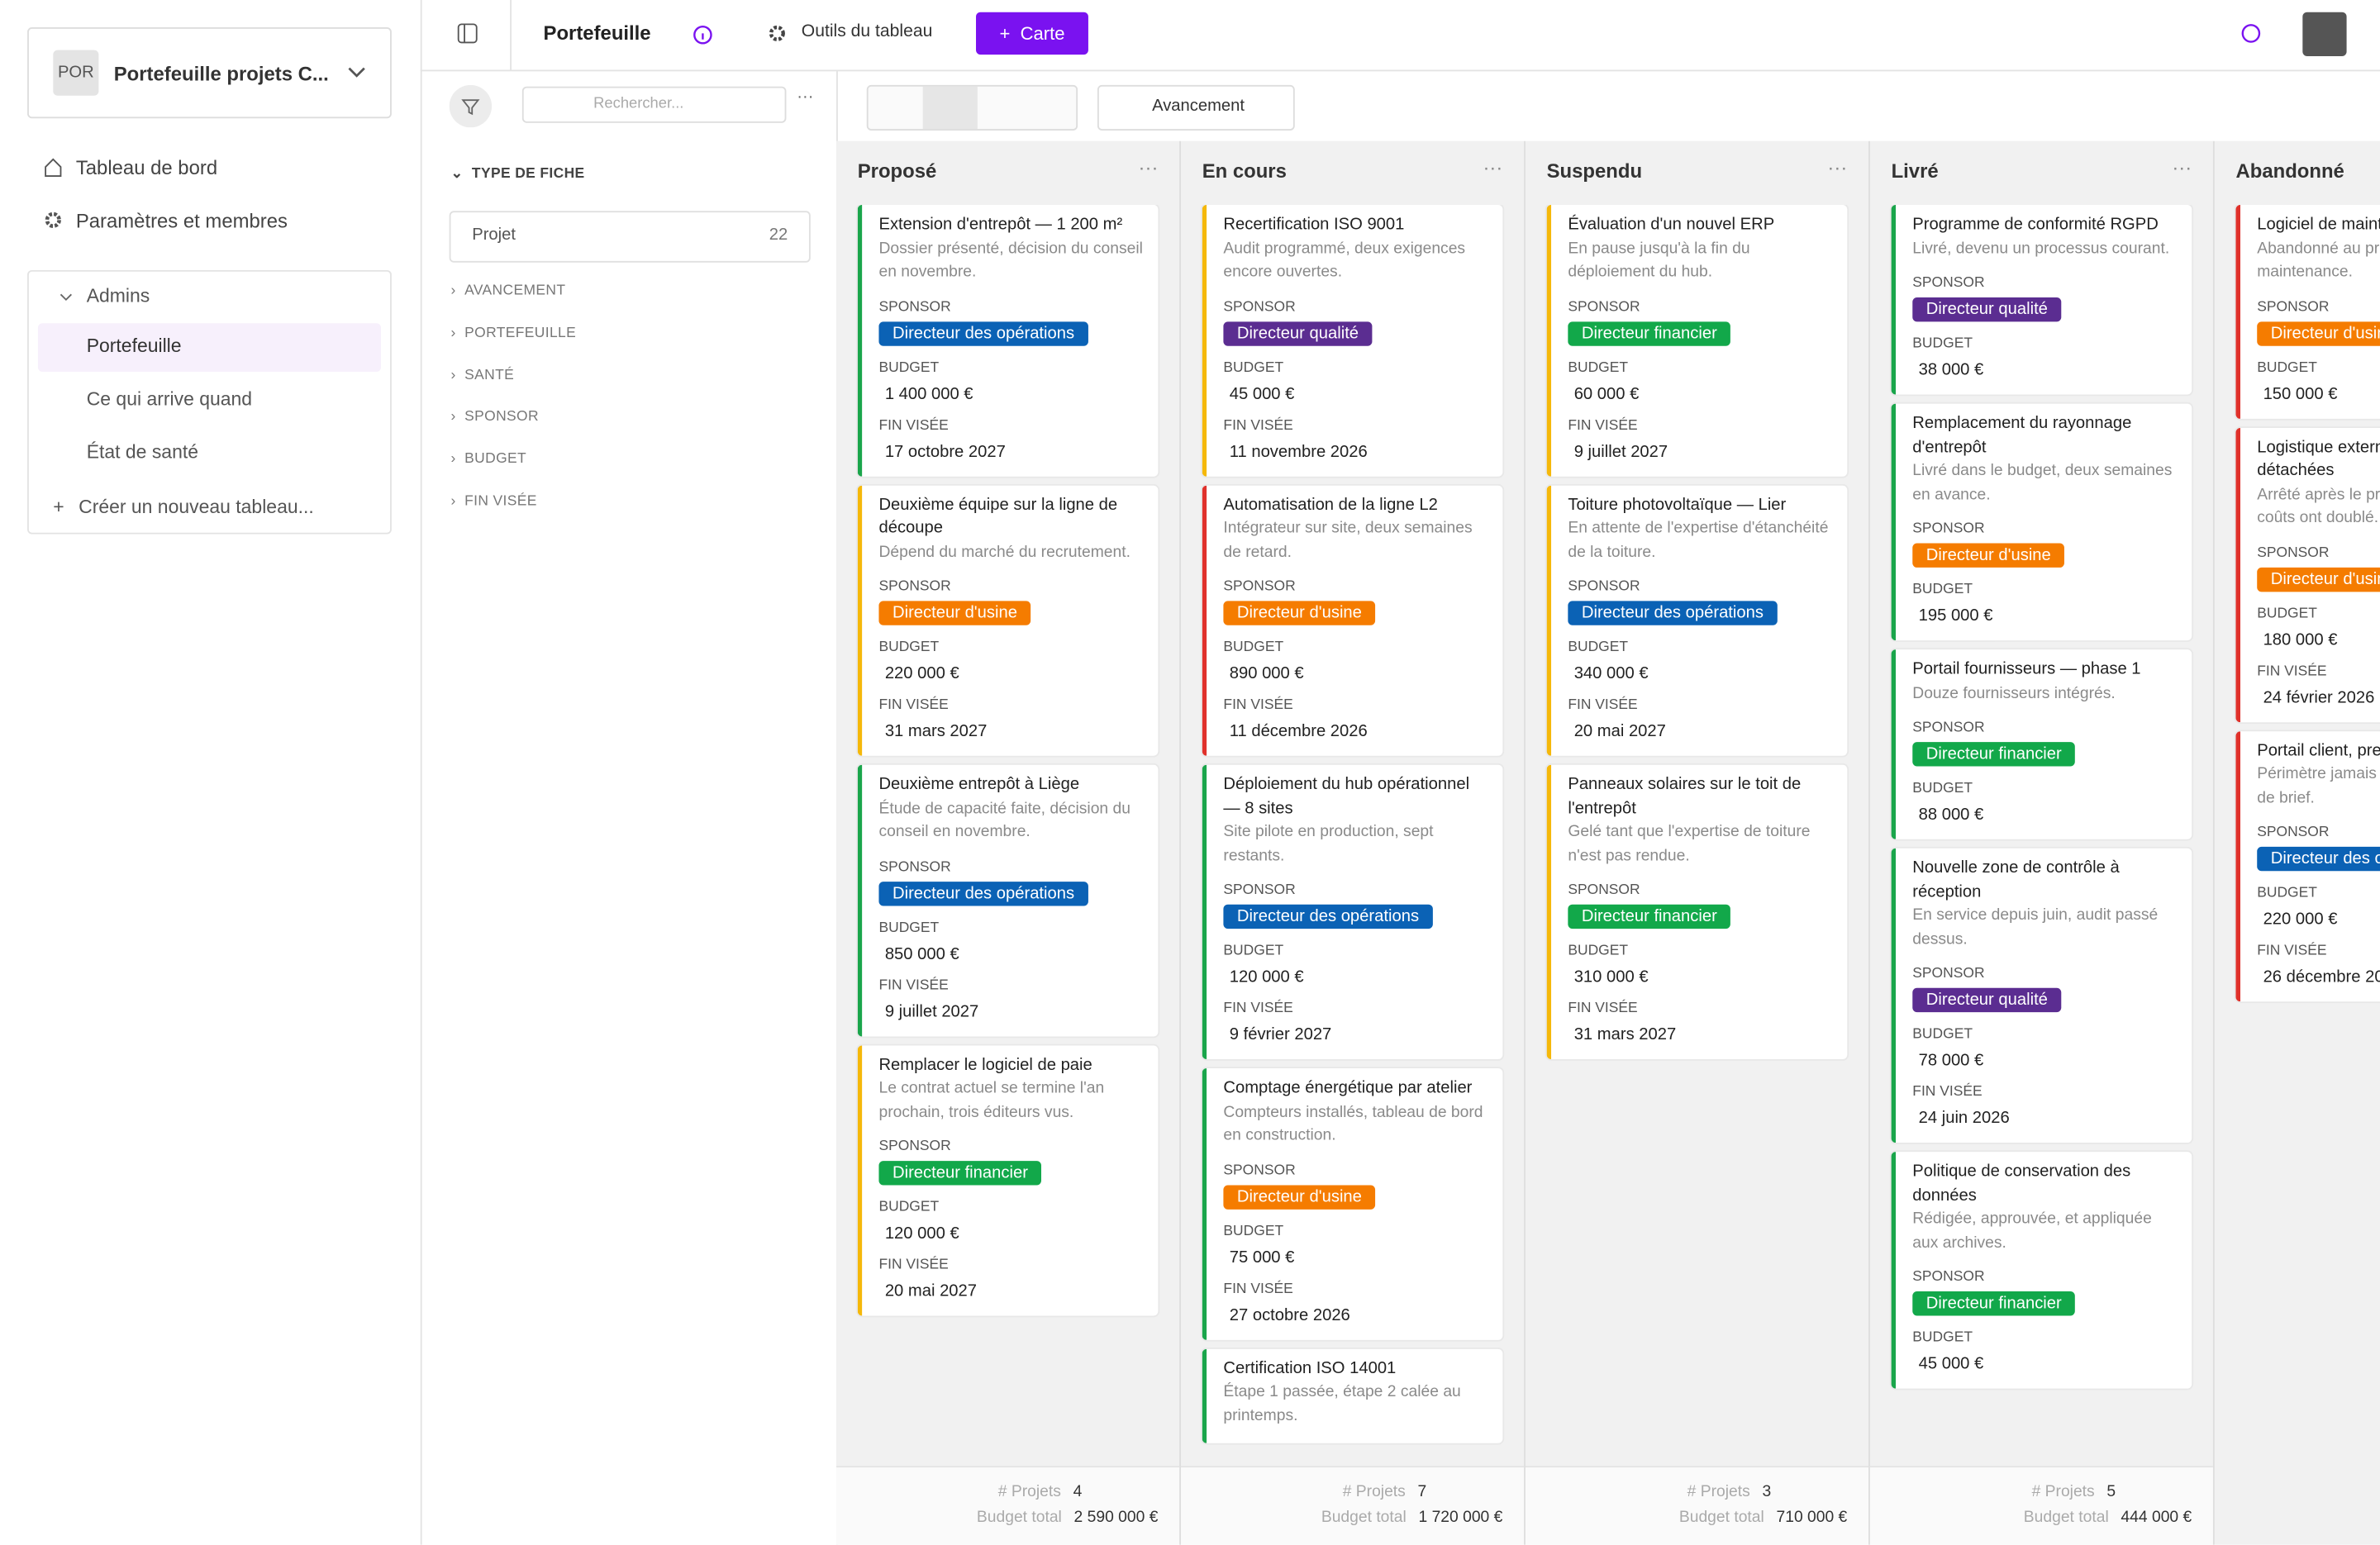 The height and width of the screenshot is (1545, 2380). What do you see at coordinates (2289, 171) in the screenshot?
I see `column-title: Abandonné` at bounding box center [2289, 171].